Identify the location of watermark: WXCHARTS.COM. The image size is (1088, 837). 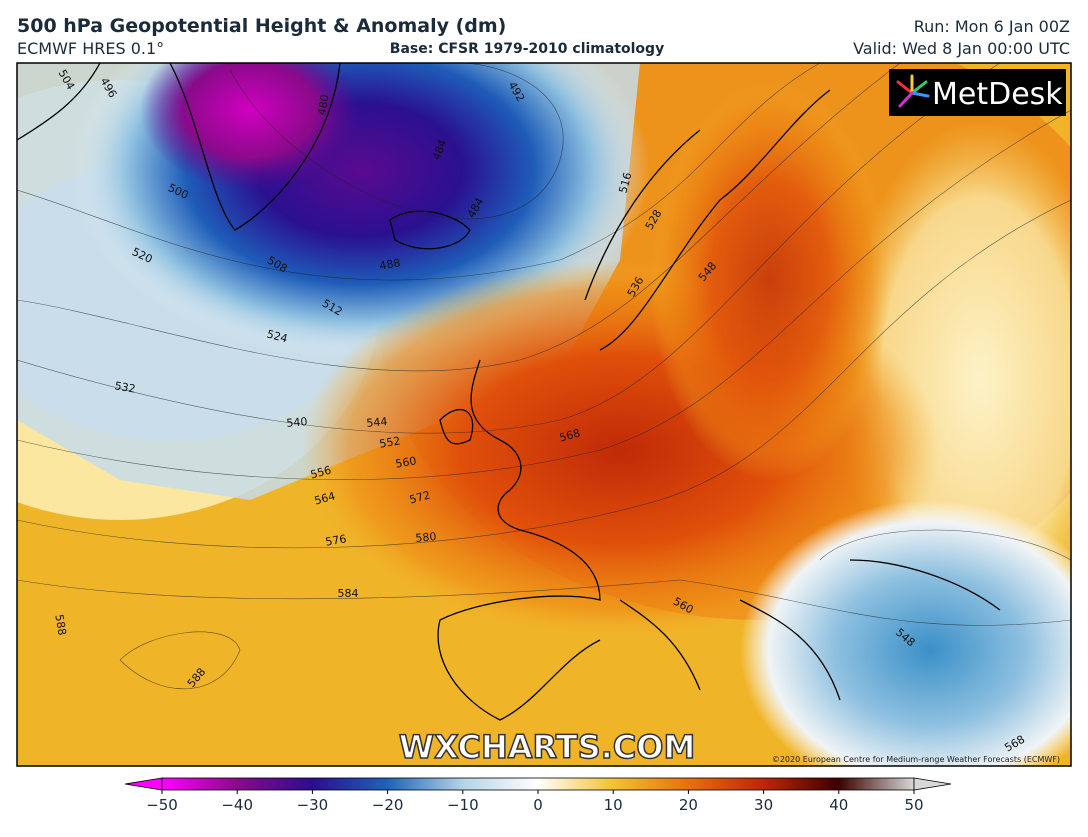
(547, 747).